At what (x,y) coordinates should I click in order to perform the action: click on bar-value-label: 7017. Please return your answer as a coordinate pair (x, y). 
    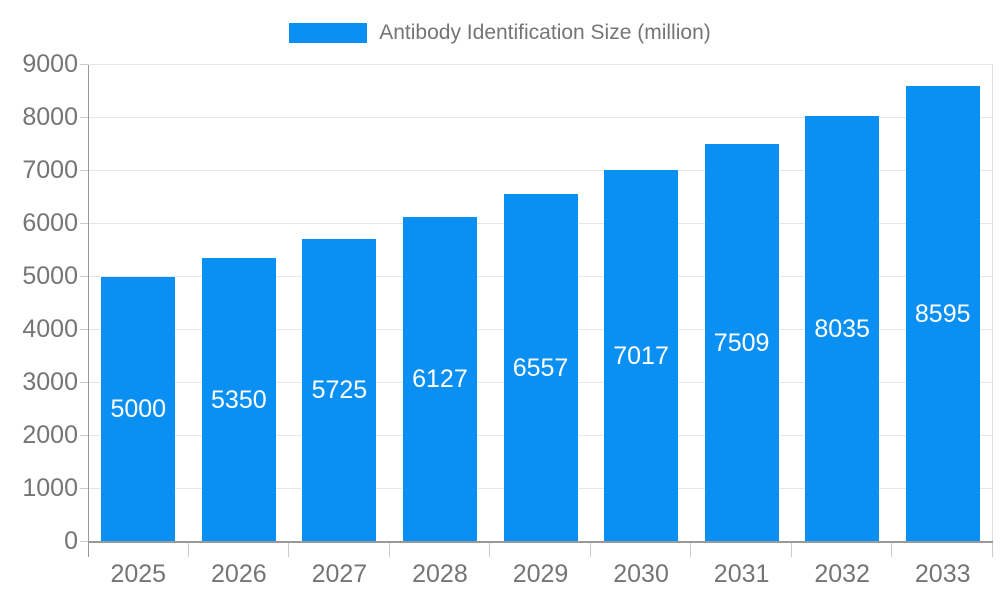
    Looking at the image, I should click on (641, 355).